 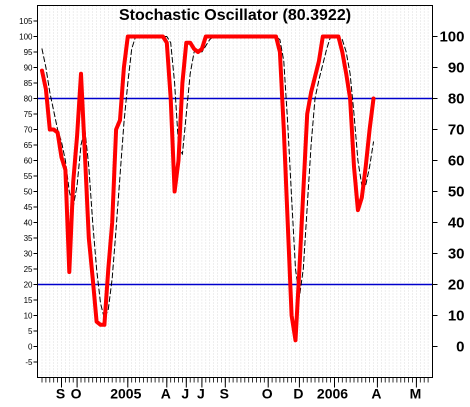 What do you see at coordinates (28, 145) in the screenshot?
I see `left-tick-label: 65` at bounding box center [28, 145].